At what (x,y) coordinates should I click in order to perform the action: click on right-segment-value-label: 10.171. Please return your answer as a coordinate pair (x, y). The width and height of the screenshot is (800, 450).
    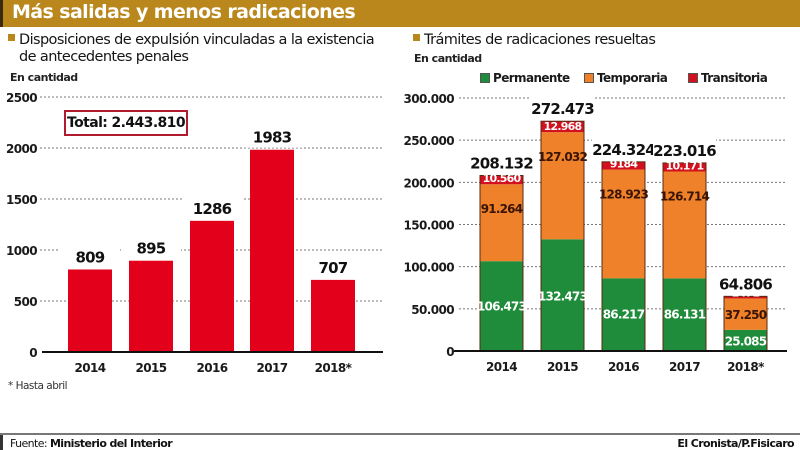
    Looking at the image, I should click on (685, 166).